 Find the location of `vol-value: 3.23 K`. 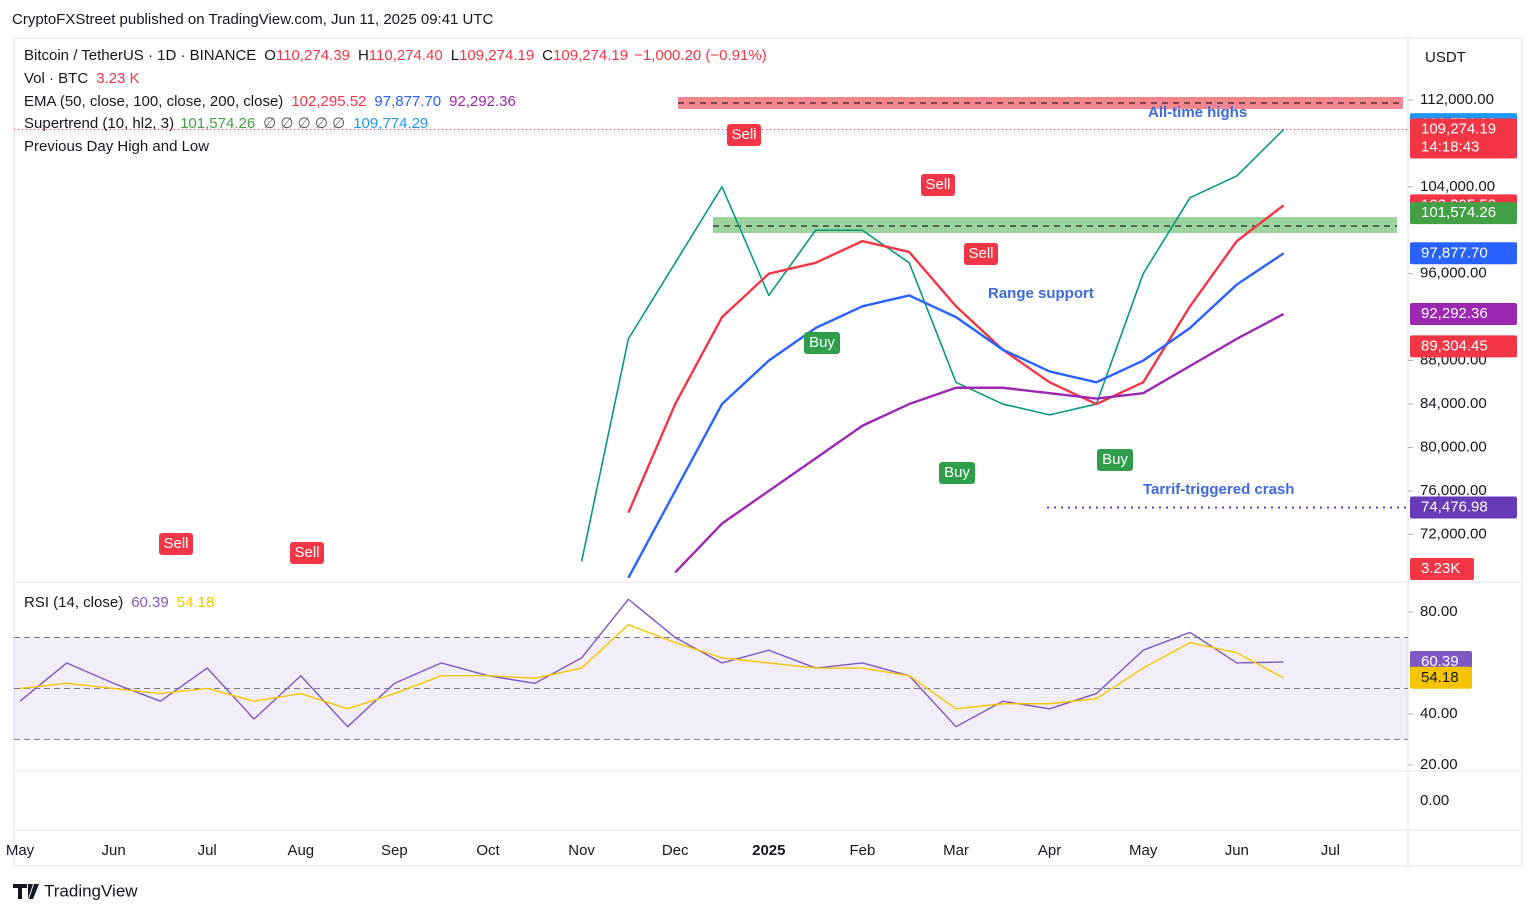

vol-value: 3.23 K is located at coordinates (117, 78).